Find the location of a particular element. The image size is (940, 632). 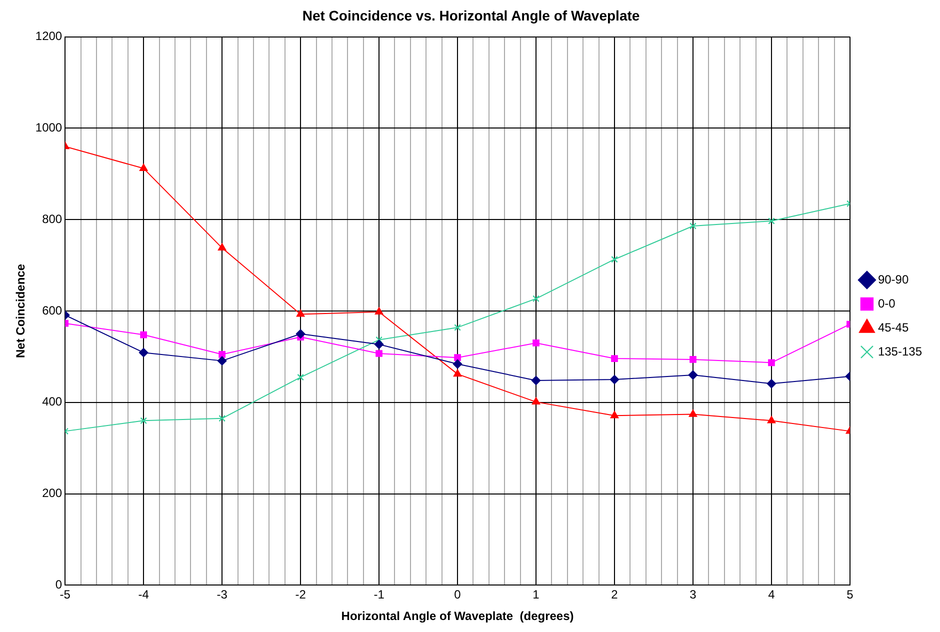

chart-title: Net Coincidence vs. Horizontal Angle of Waveplate is located at coordinates (471, 15).